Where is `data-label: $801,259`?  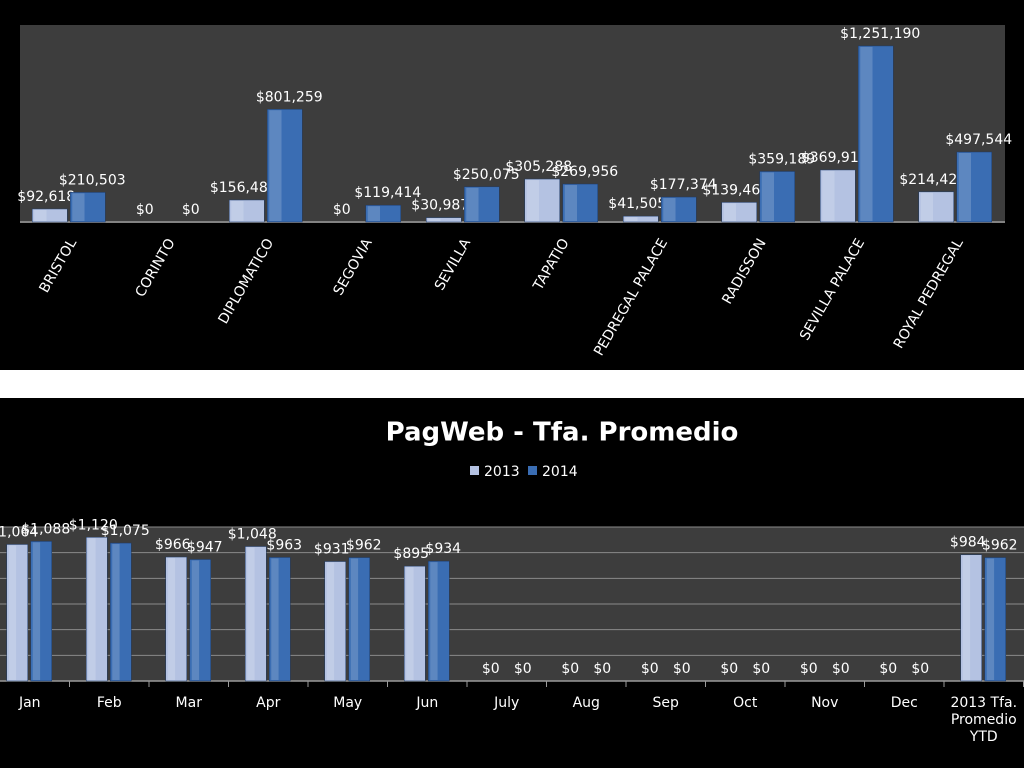 data-label: $801,259 is located at coordinates (289, 97).